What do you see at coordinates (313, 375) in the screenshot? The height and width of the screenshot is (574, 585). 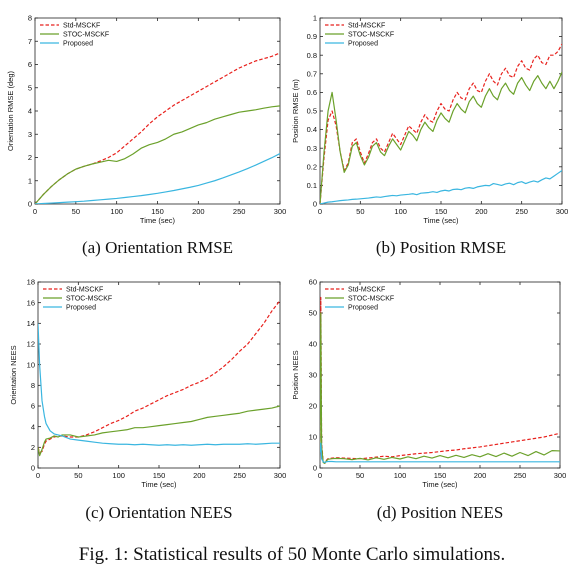 I see `y-tick-label: 30` at bounding box center [313, 375].